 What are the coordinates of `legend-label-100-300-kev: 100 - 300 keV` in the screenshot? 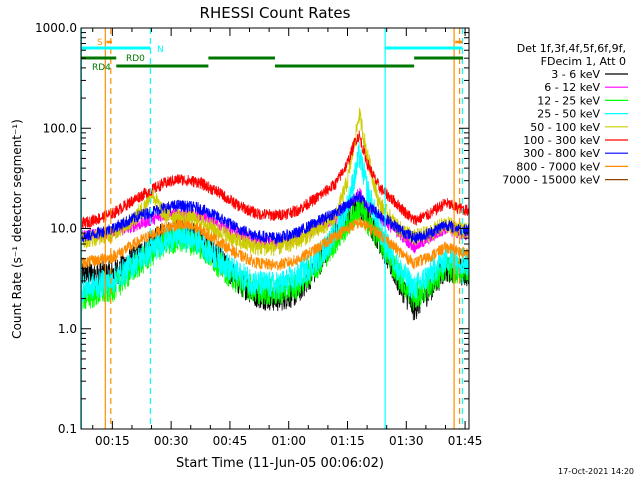 It's located at (561, 140).